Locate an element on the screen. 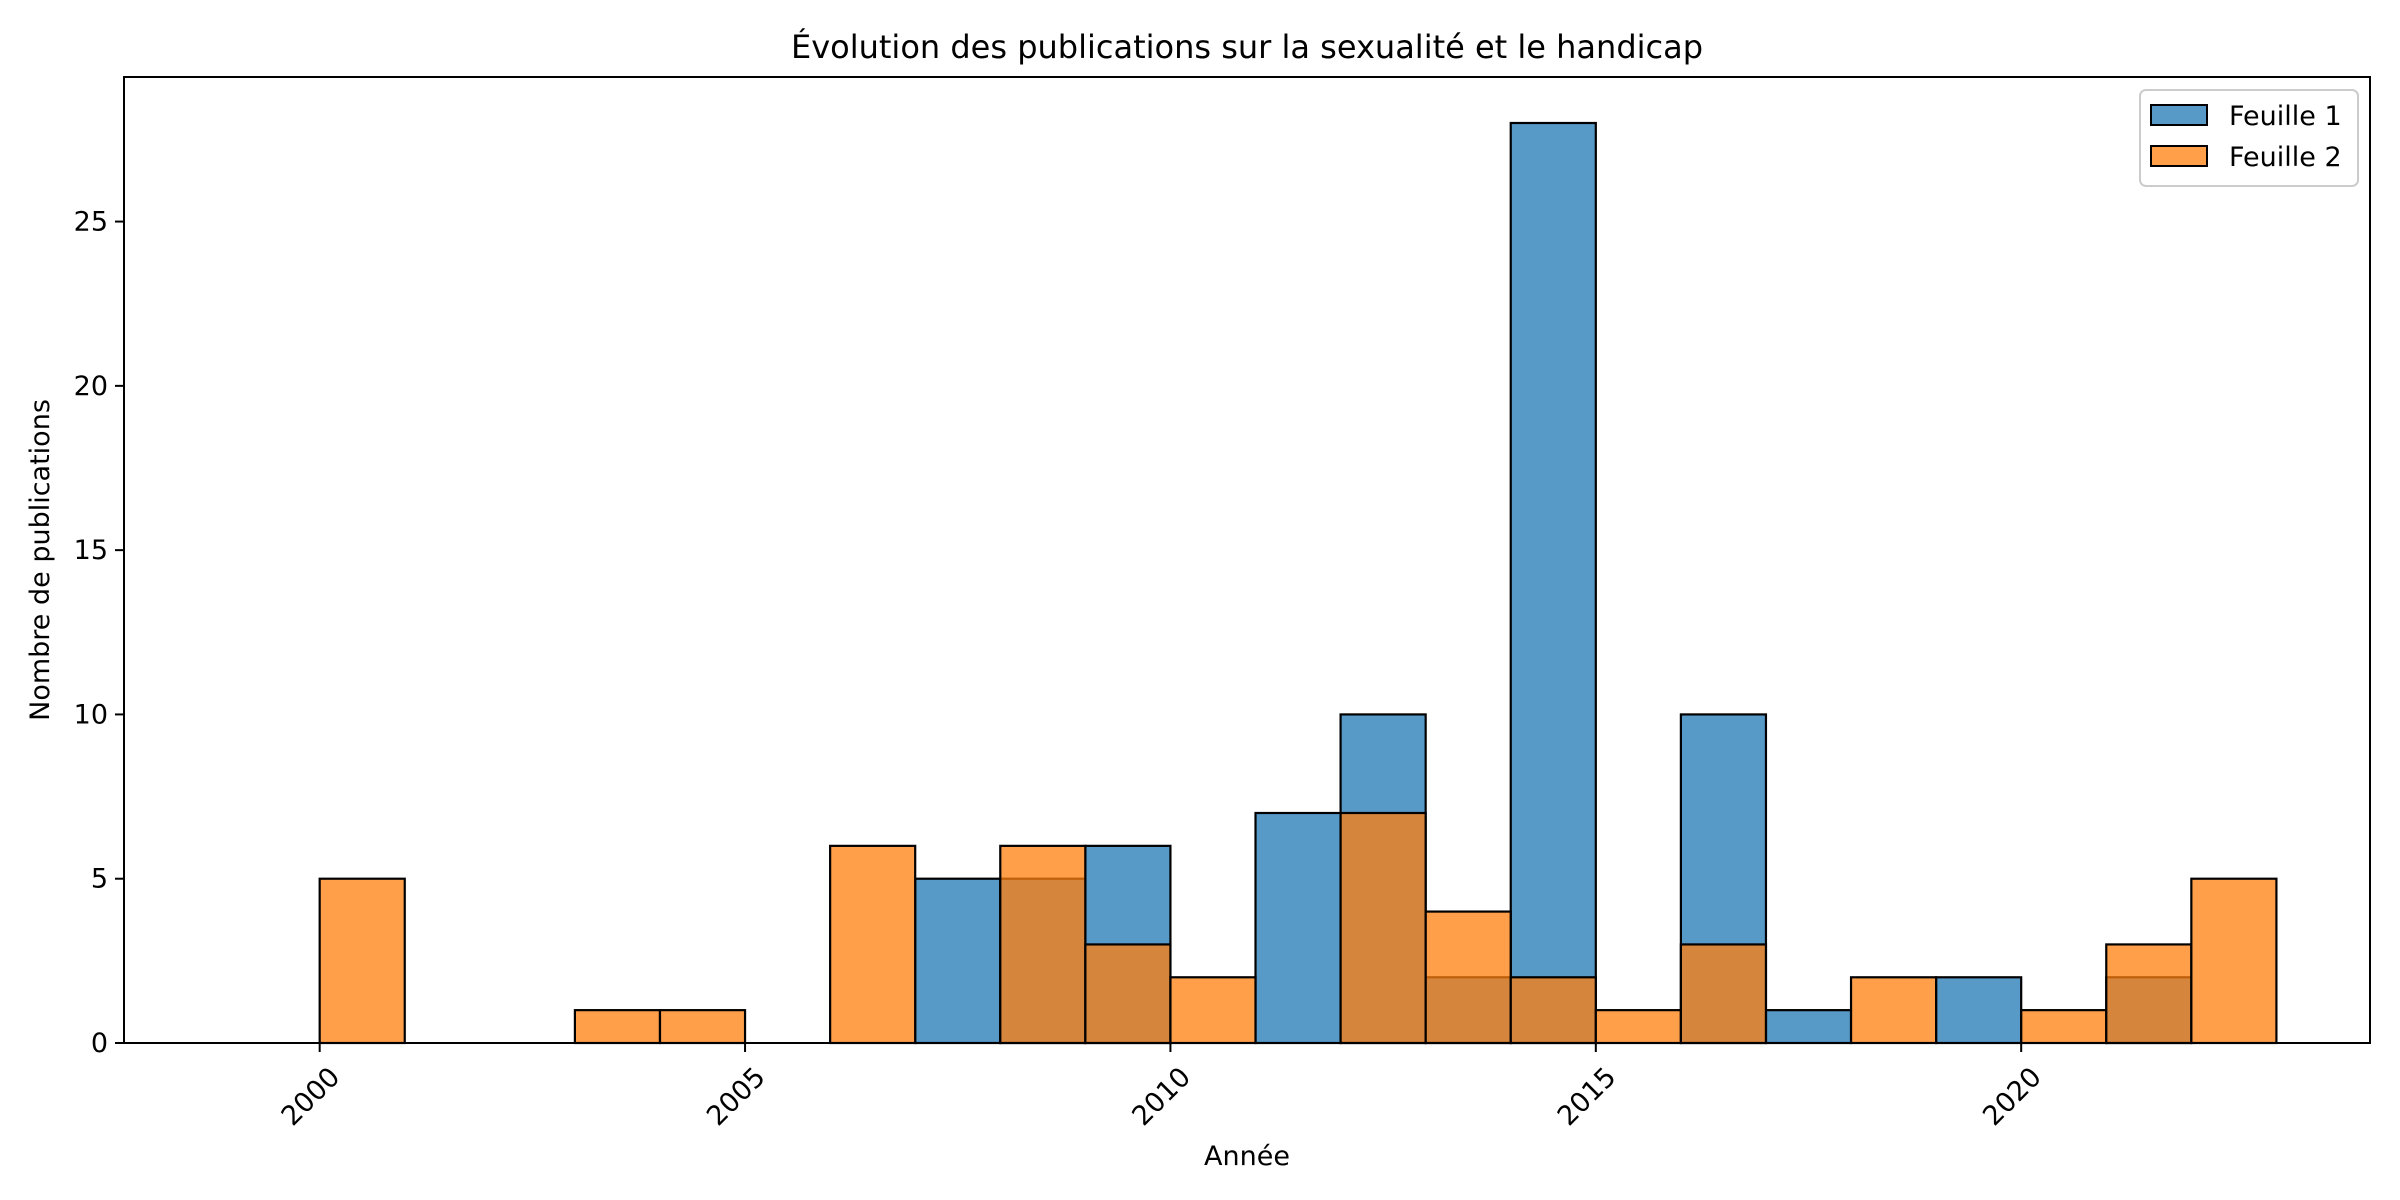  y-axis-label: Nombre de publications is located at coordinates (40, 560).